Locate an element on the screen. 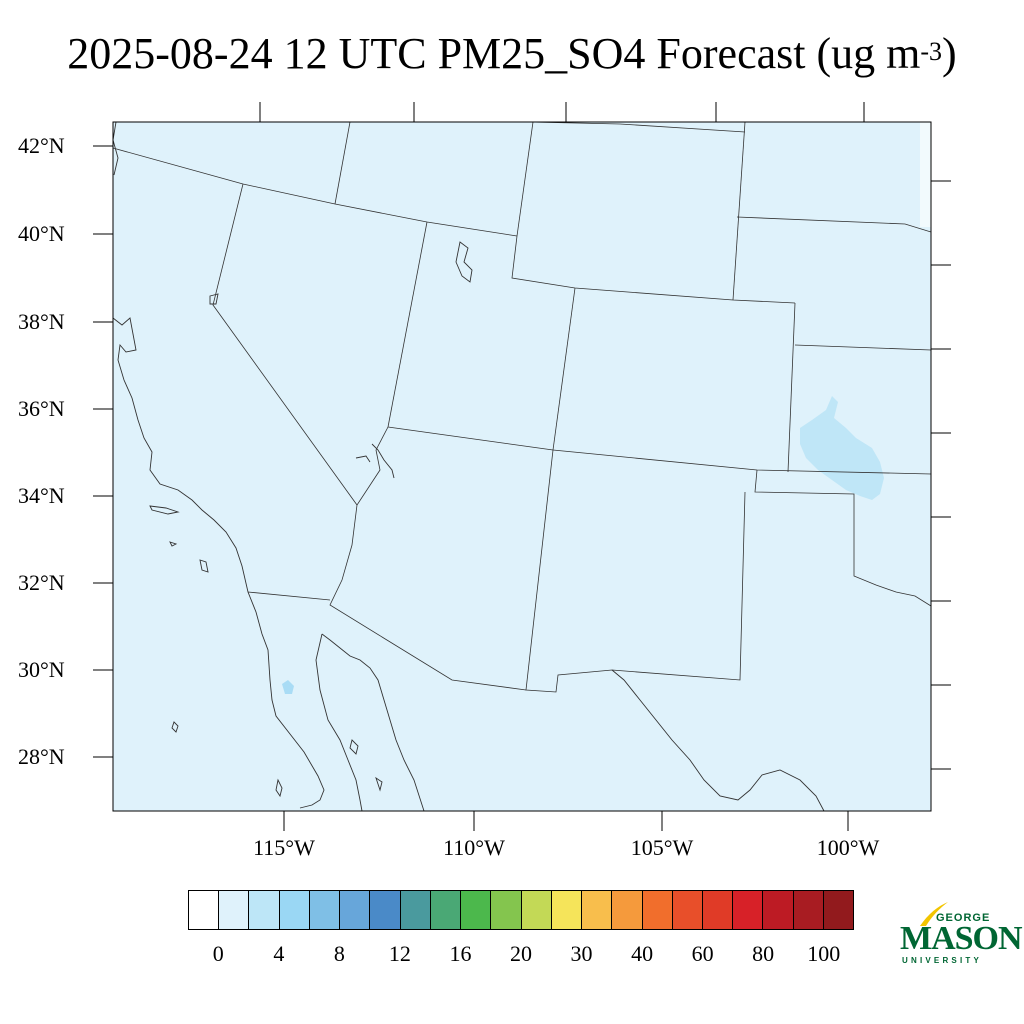 Image resolution: width=1024 pixels, height=1024 pixels. logo-mason: MASON is located at coordinates (961, 938).